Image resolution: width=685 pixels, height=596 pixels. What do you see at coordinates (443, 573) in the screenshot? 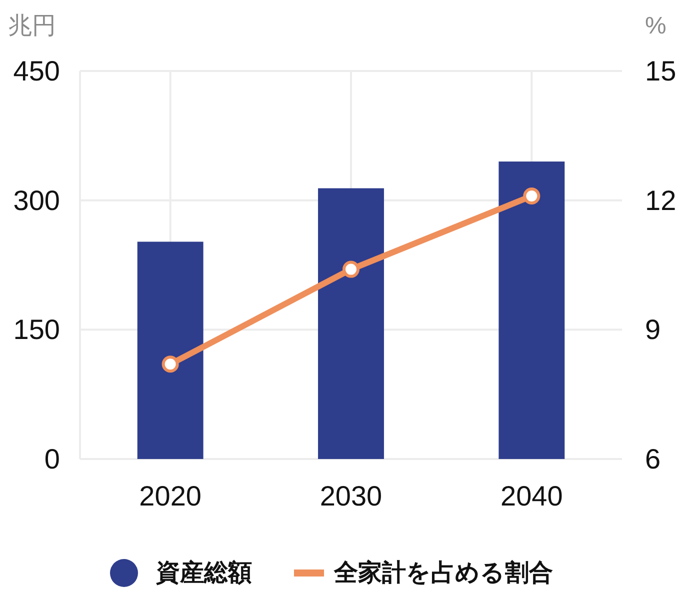
I see `legend-label: 全家計を占める割合` at bounding box center [443, 573].